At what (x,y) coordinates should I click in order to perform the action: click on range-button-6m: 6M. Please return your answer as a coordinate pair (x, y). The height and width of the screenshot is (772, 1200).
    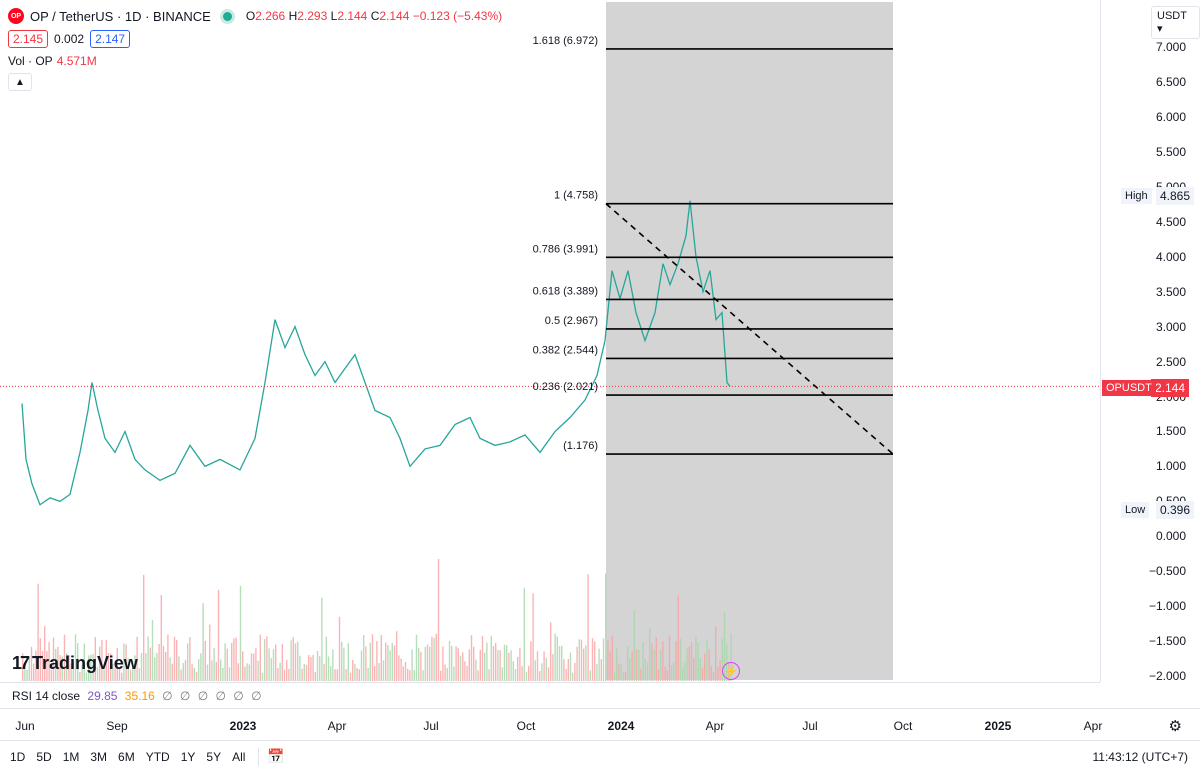
    Looking at the image, I should click on (126, 756).